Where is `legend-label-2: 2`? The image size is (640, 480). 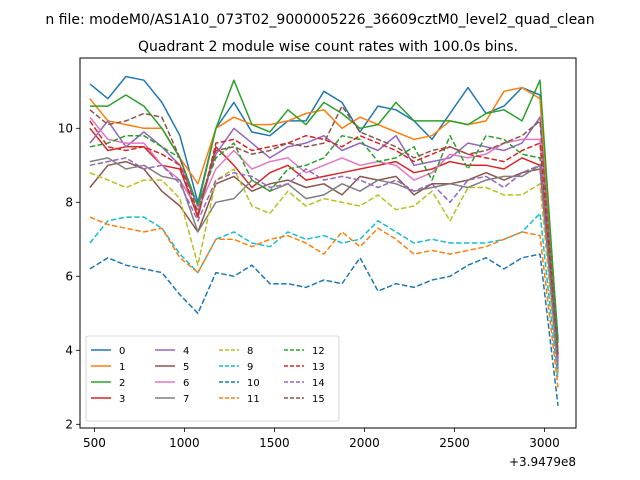
legend-label-2: 2 is located at coordinates (122, 383).